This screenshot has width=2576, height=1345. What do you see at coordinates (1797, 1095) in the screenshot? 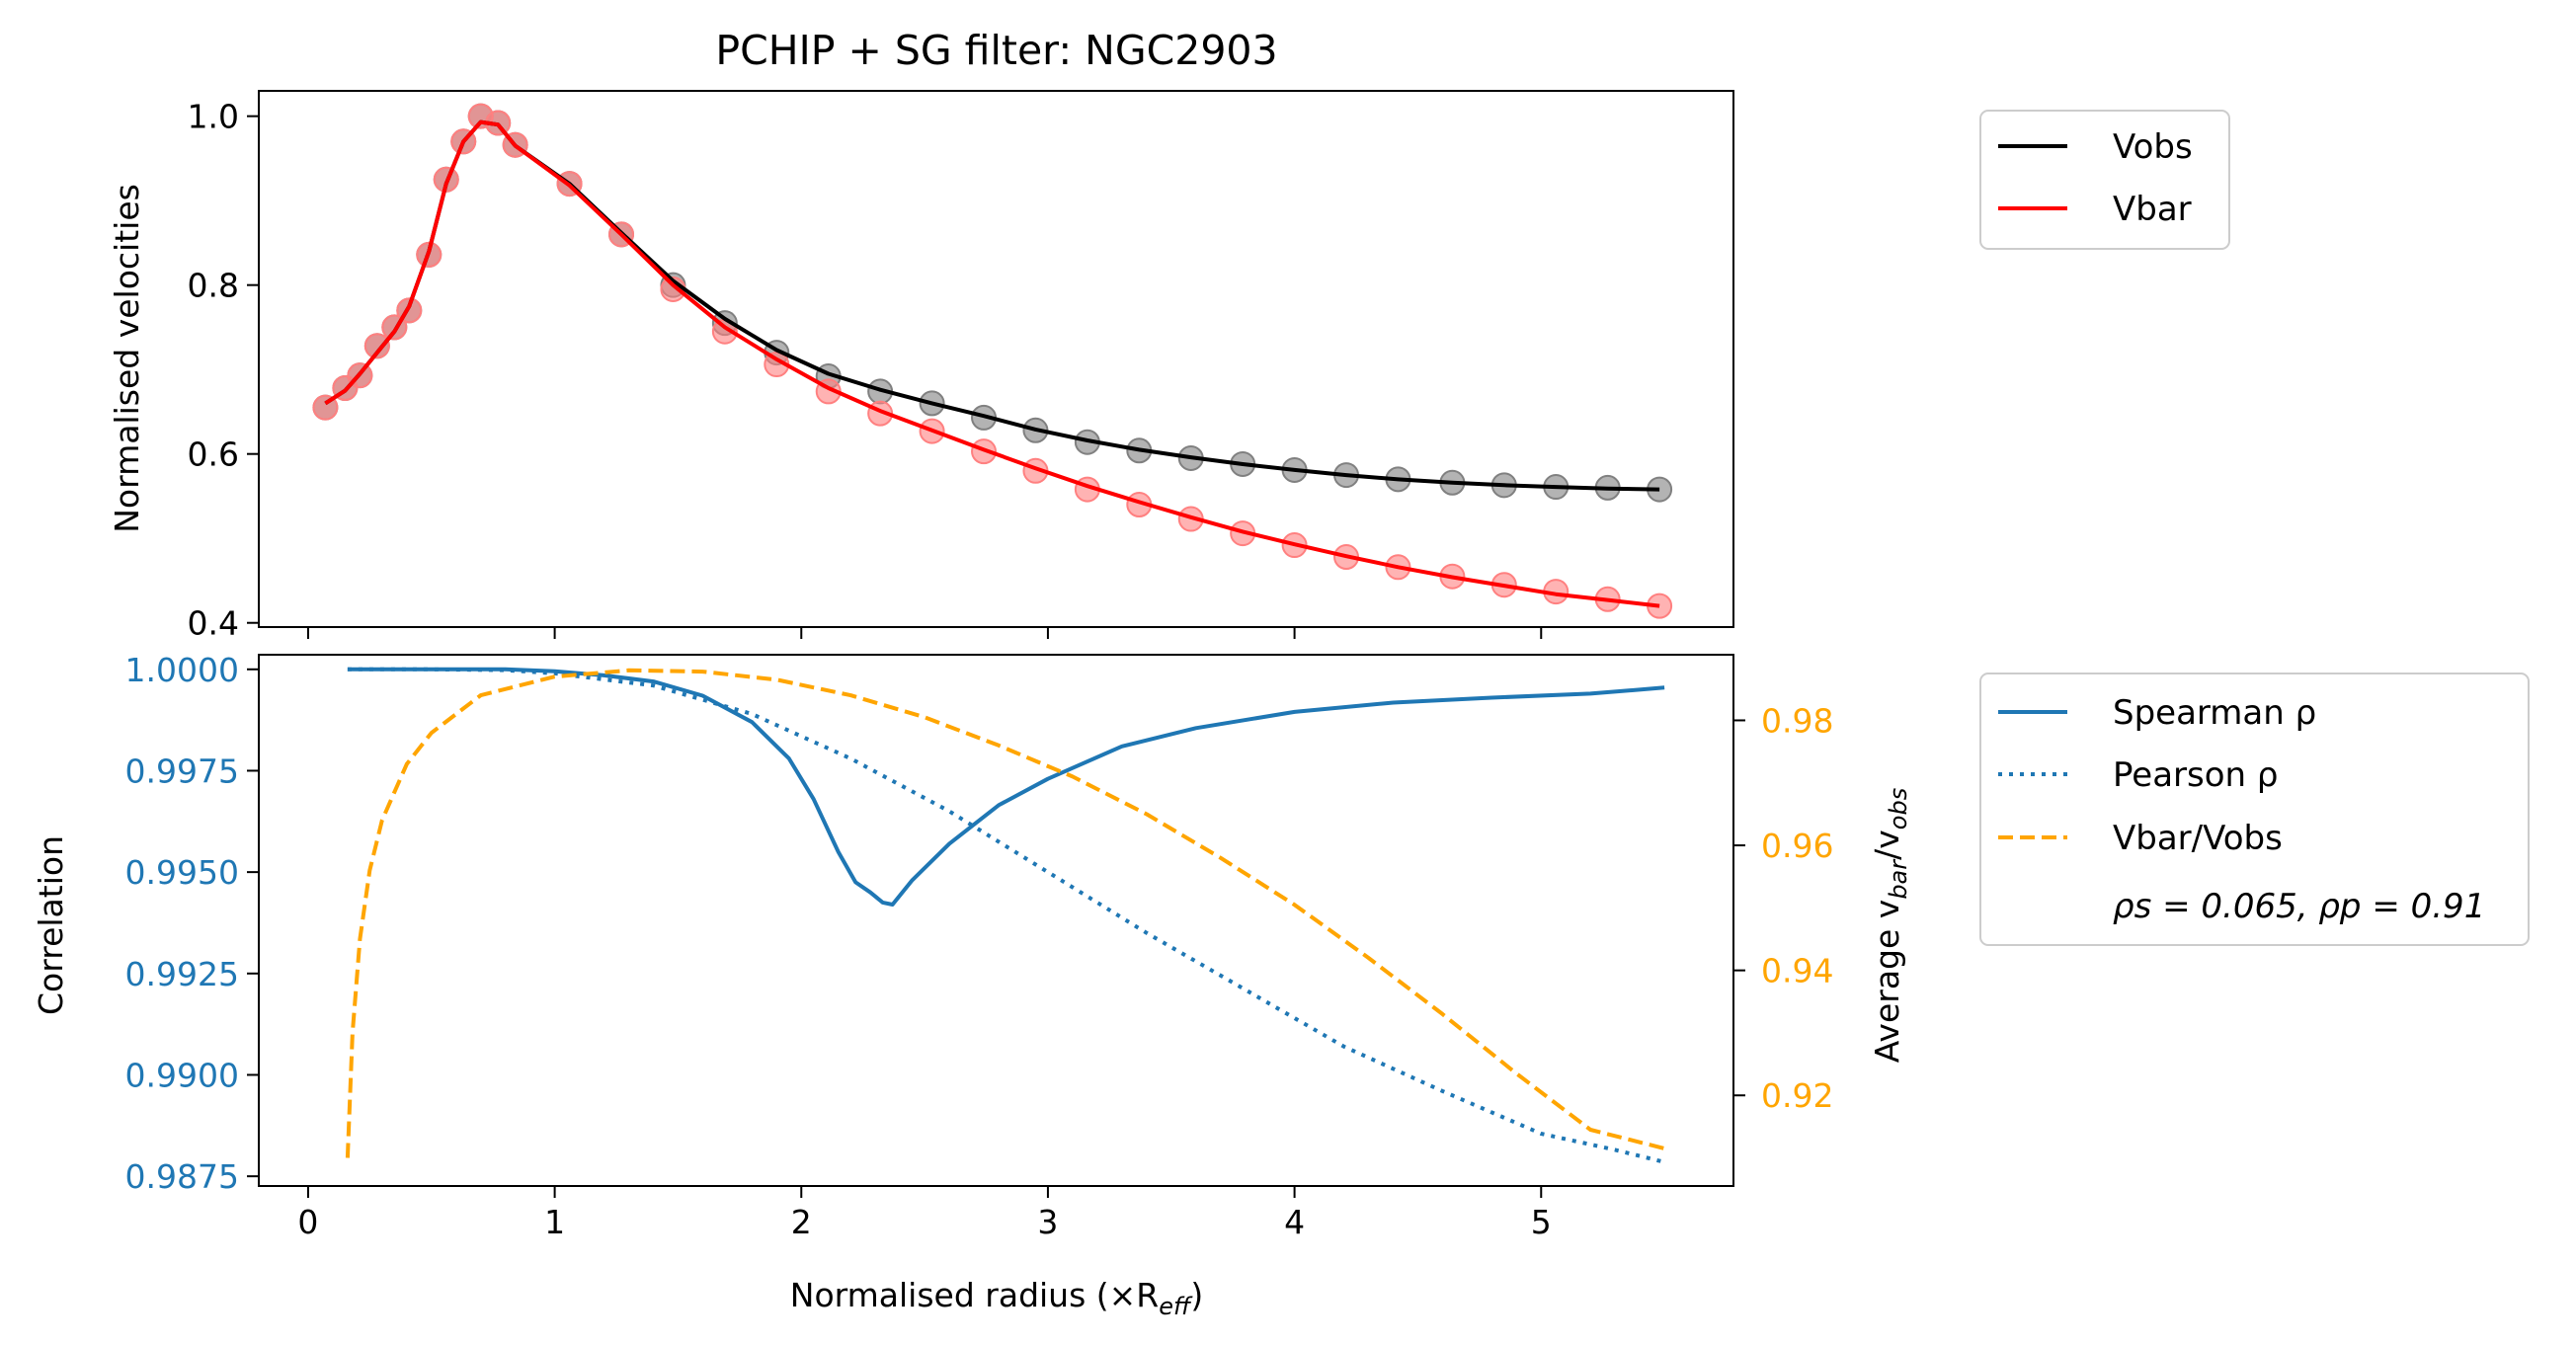
I see `bottom-right-y-tick-label: 0.92` at bounding box center [1797, 1095].